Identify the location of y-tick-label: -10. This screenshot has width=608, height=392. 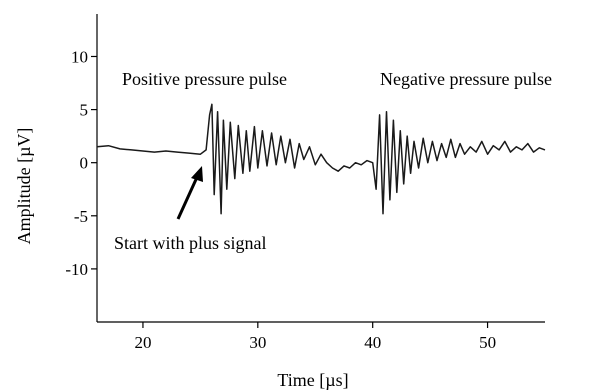
(76, 269).